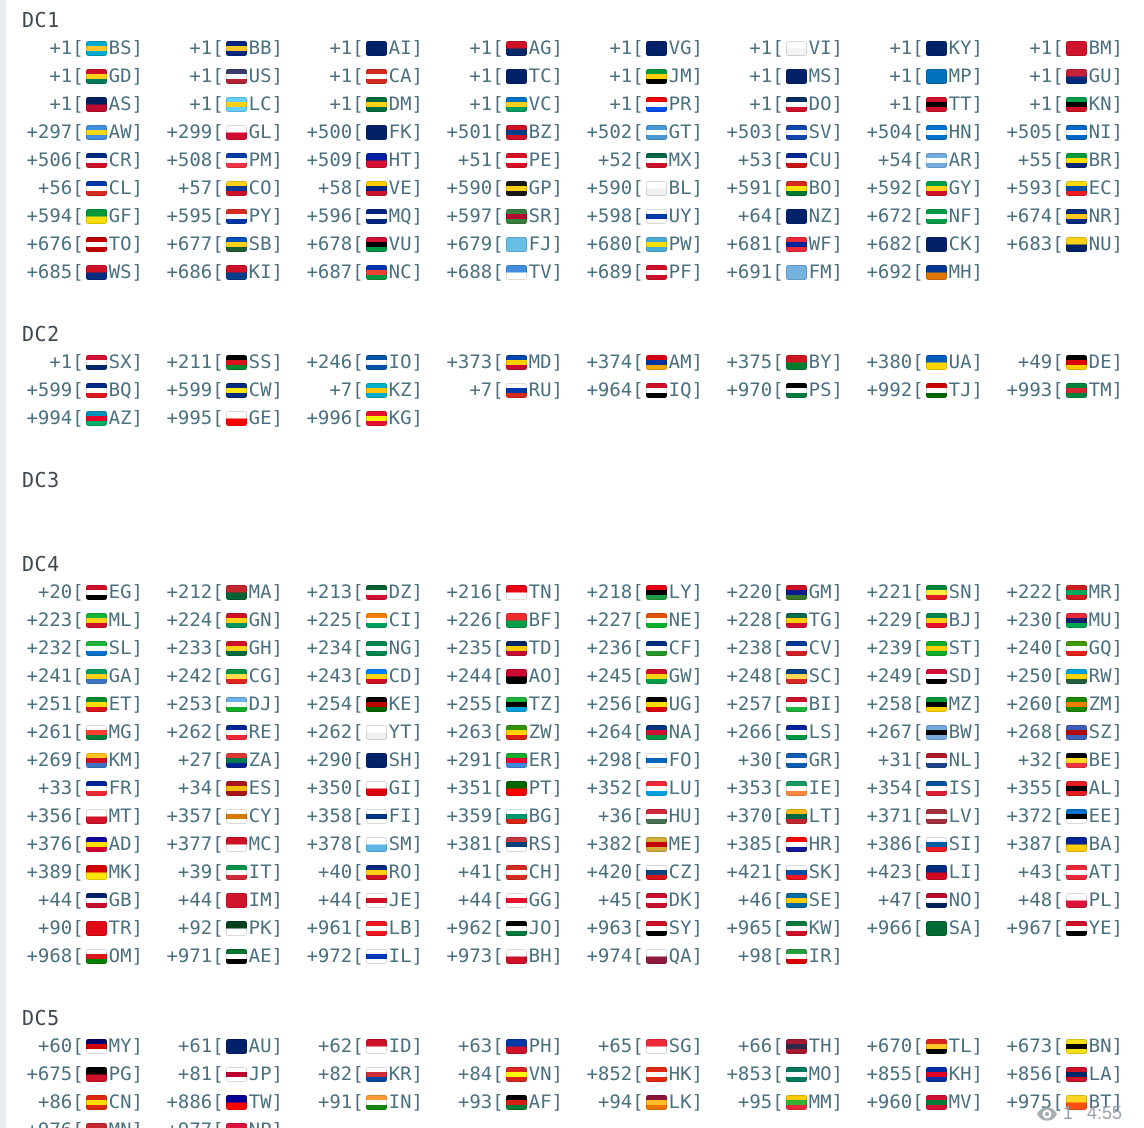 This screenshot has width=1144, height=1128. I want to click on dial-code: +676[, so click(55, 244).